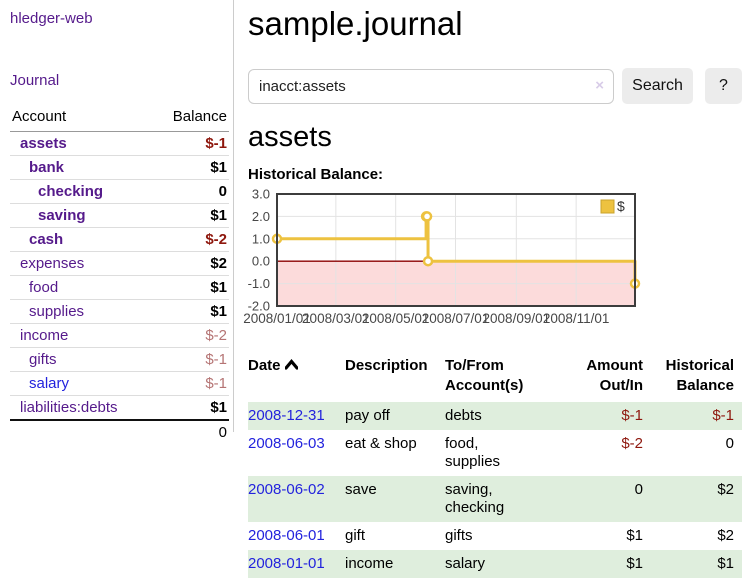  What do you see at coordinates (286, 443) in the screenshot?
I see `transaction-date-link: 2008-06-03` at bounding box center [286, 443].